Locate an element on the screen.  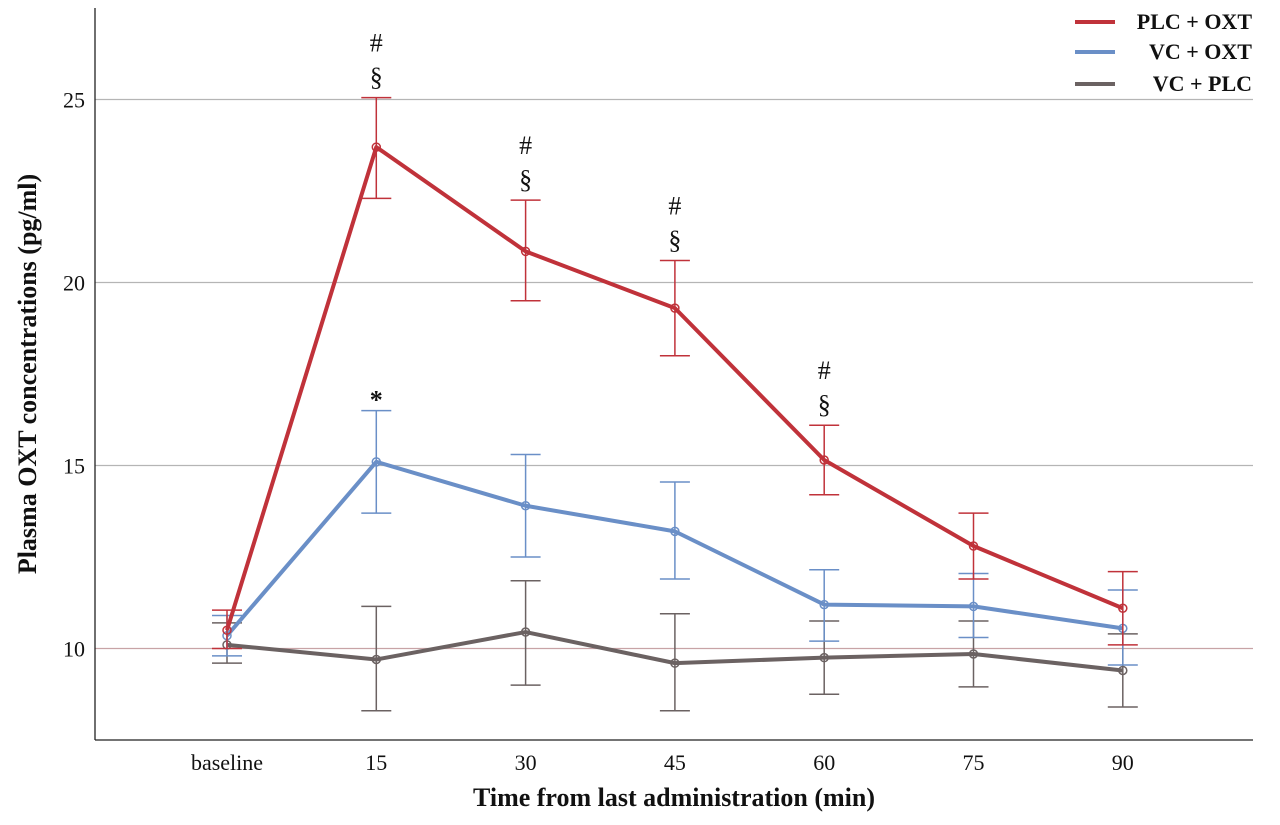
x-tick-label: 15 is located at coordinates (376, 762).